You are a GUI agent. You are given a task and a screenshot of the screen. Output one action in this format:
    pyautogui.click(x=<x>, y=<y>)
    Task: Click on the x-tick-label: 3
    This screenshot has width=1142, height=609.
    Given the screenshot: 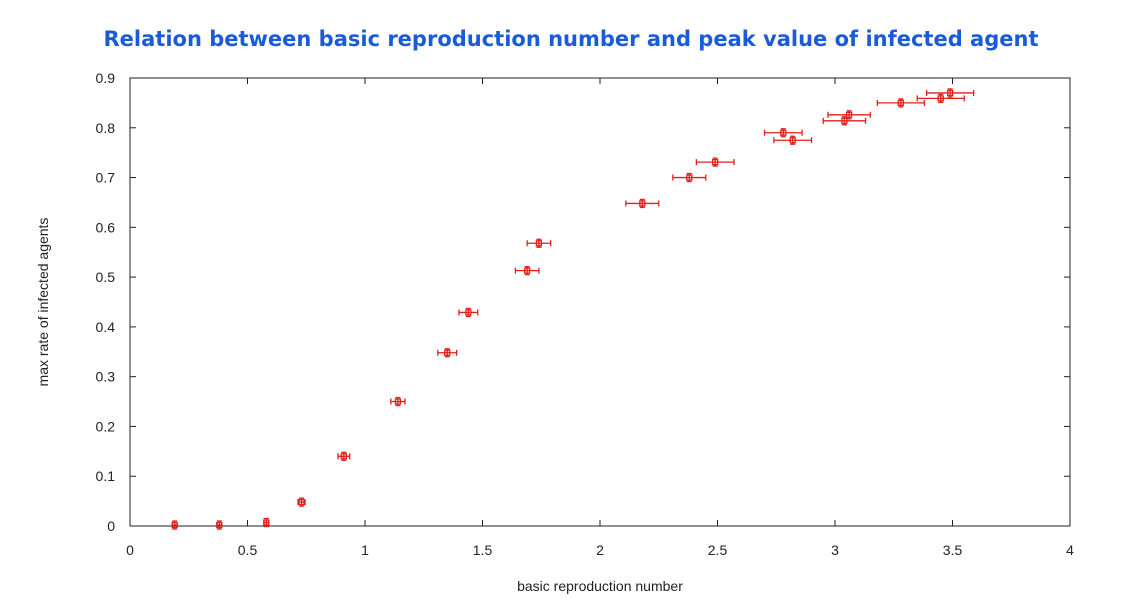 What is the action you would take?
    pyautogui.click(x=835, y=550)
    